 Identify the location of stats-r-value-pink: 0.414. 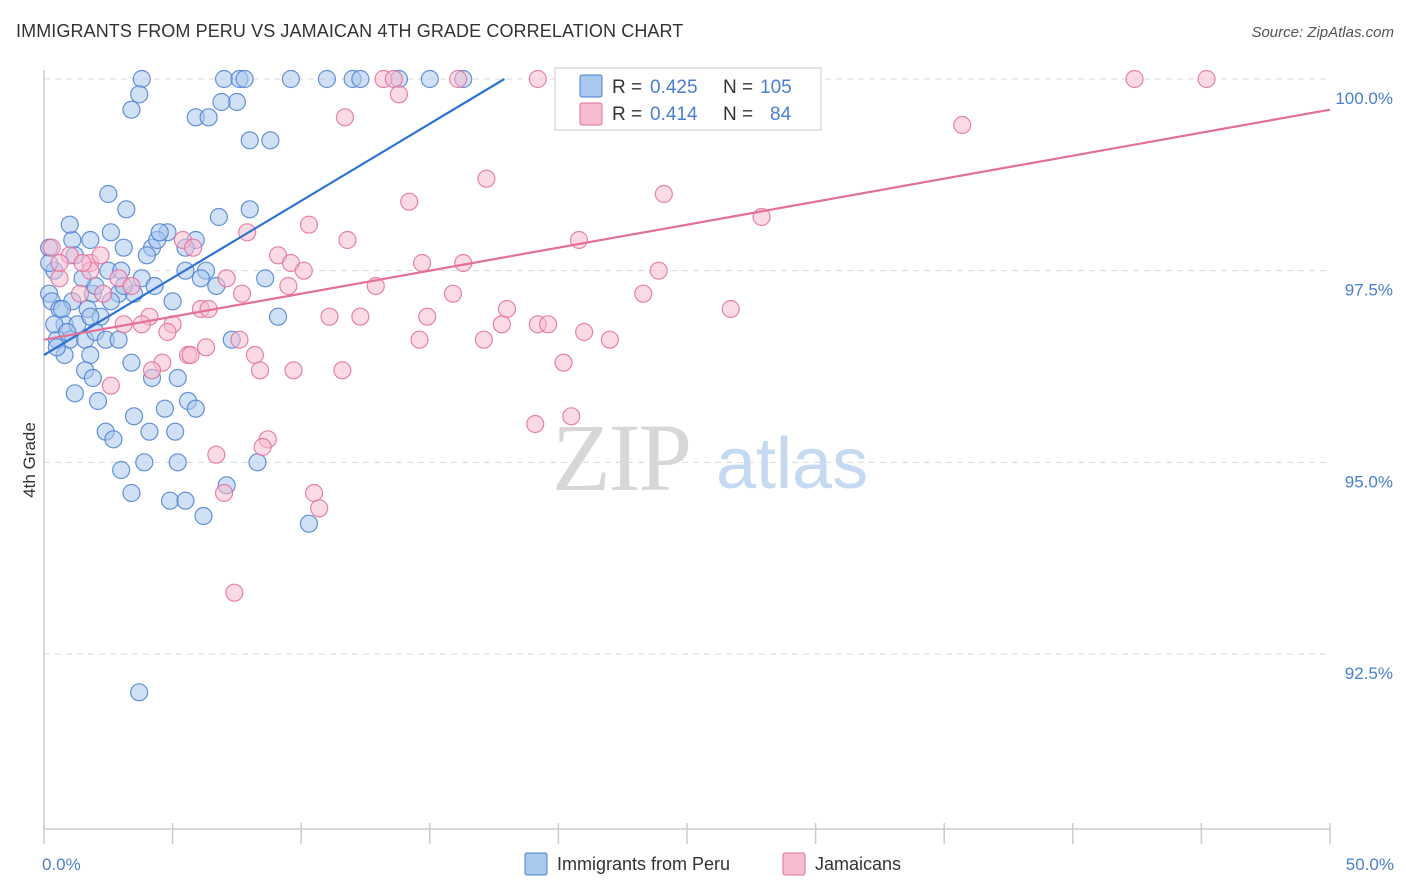
(674, 114).